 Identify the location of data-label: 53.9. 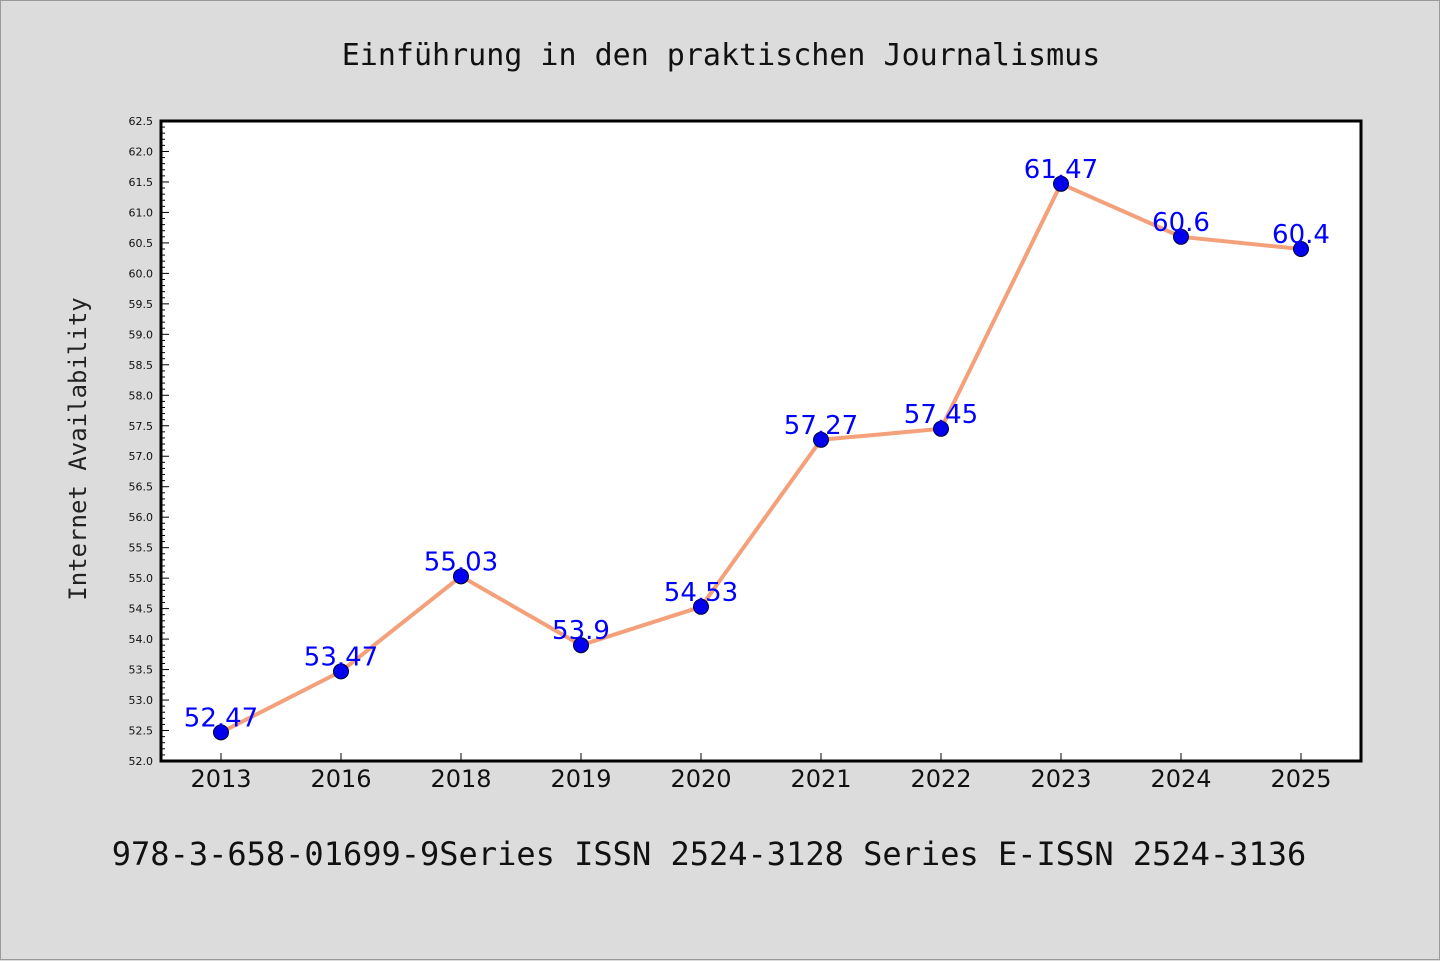
(581, 631).